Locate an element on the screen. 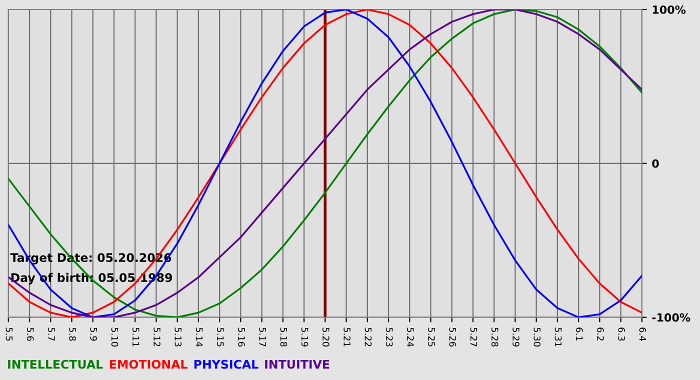  text: EMOTIONAL is located at coordinates (149, 364).